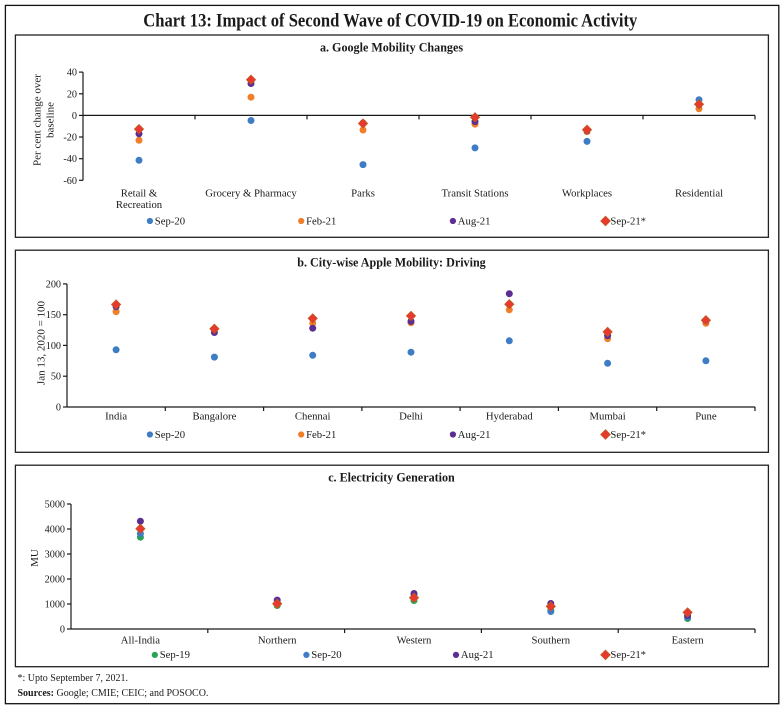  I want to click on svg-text:Sources: Google; CMIE; CEIC; a: Sources: Google; CMIE; CEIC; and POSOCO., so click(113, 693).